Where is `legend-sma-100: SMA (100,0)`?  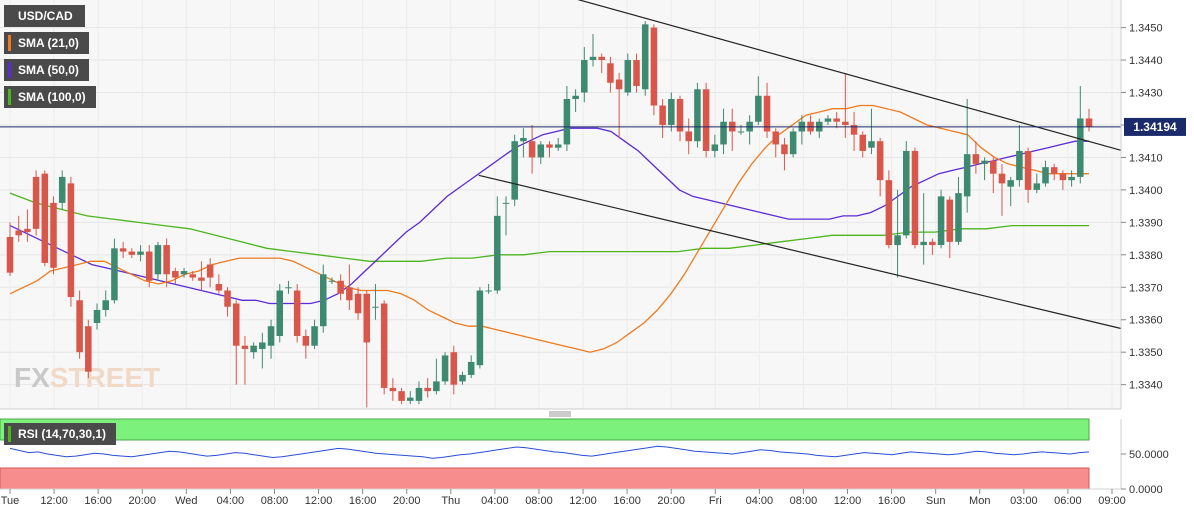
legend-sma-100: SMA (100,0) is located at coordinates (50, 97).